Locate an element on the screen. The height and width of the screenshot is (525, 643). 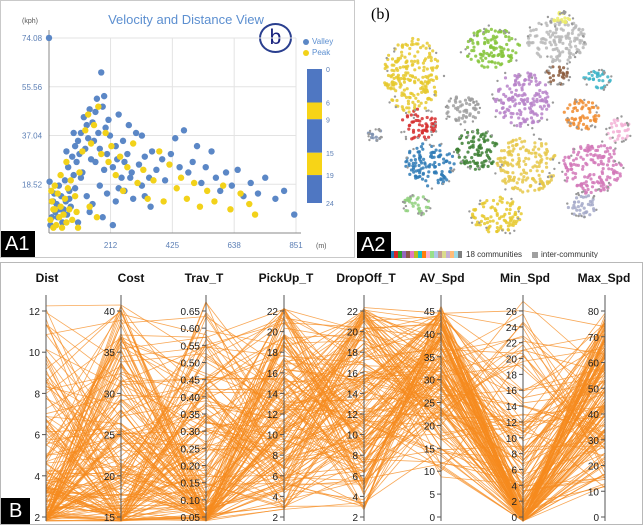
community-swatches is located at coordinates (426, 254).